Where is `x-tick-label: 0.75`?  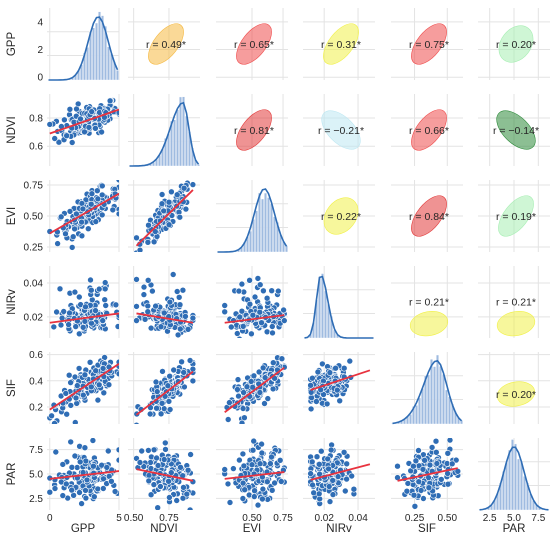 x-tick-label: 0.75 is located at coordinates (283, 518).